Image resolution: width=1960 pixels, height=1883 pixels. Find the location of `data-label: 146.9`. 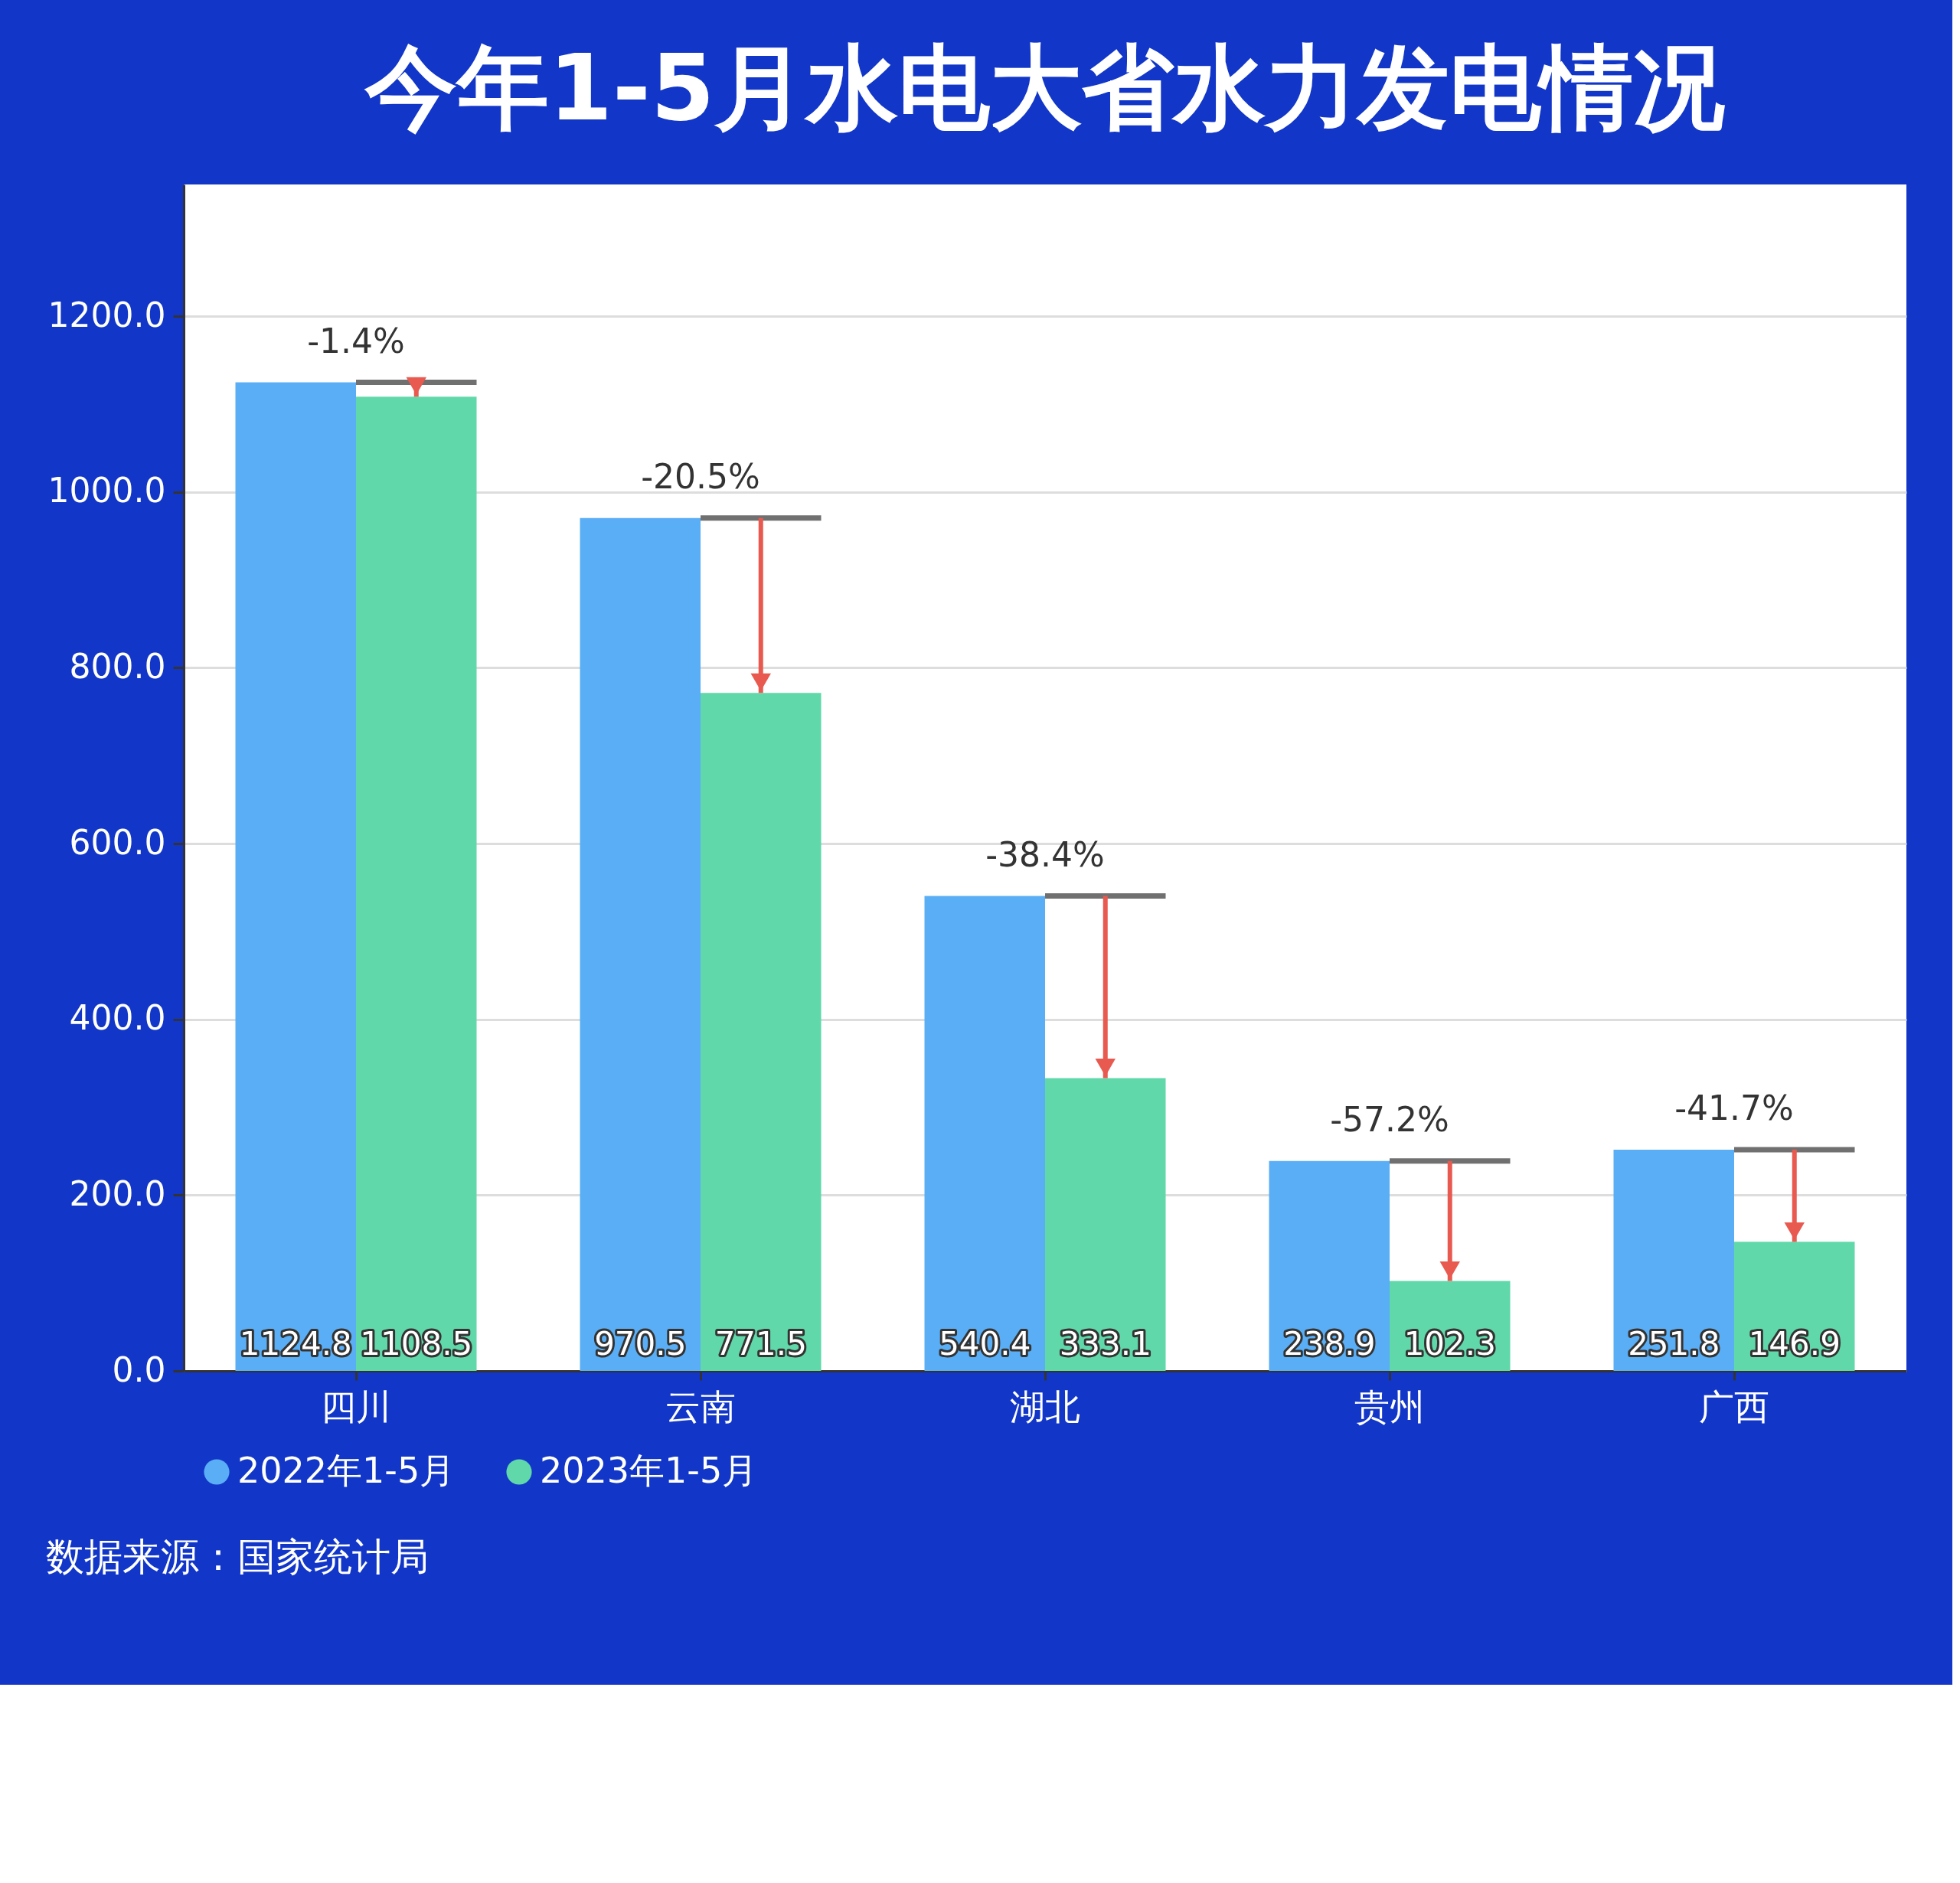

data-label: 146.9 is located at coordinates (1794, 1343).